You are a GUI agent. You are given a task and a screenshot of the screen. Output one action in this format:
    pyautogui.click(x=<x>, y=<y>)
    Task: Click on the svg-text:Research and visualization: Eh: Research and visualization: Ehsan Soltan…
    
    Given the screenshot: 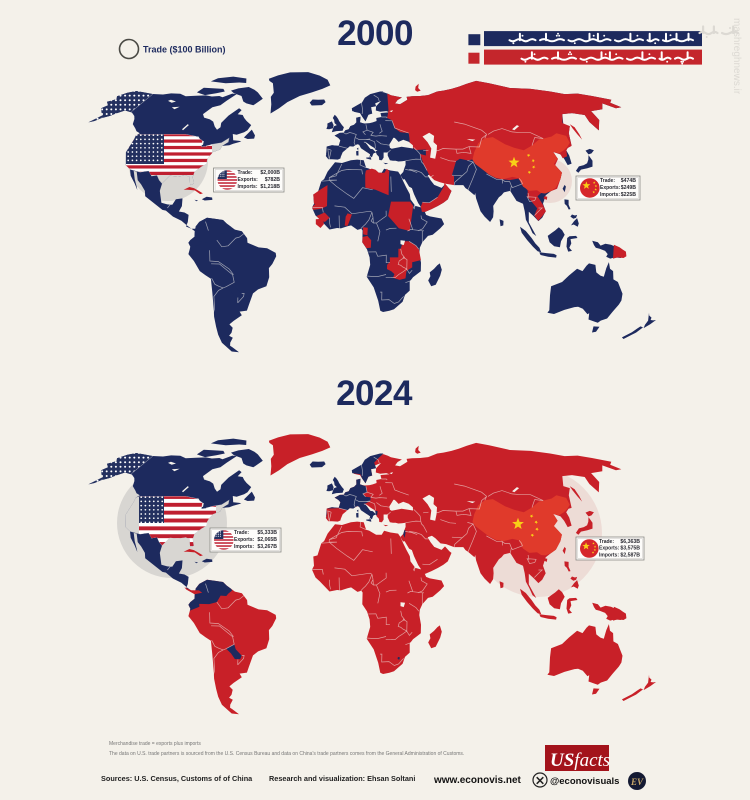 What is the action you would take?
    pyautogui.click(x=342, y=778)
    